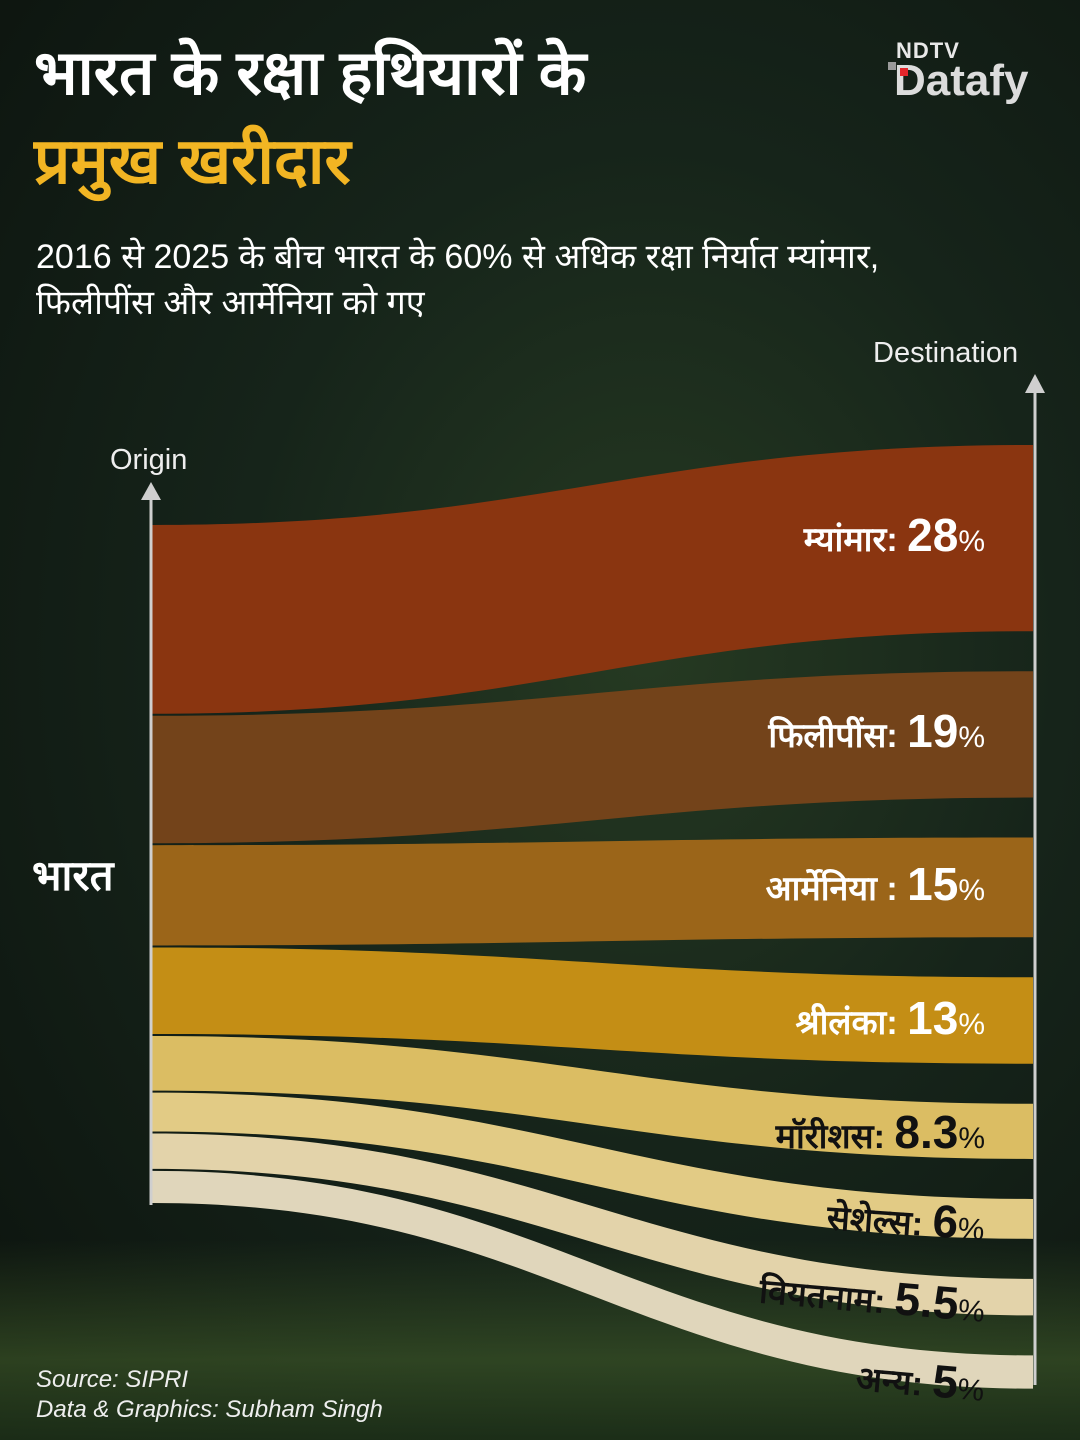  What do you see at coordinates (838, 736) in the screenshot?
I see `flow-name: फिलीपींस:` at bounding box center [838, 736].